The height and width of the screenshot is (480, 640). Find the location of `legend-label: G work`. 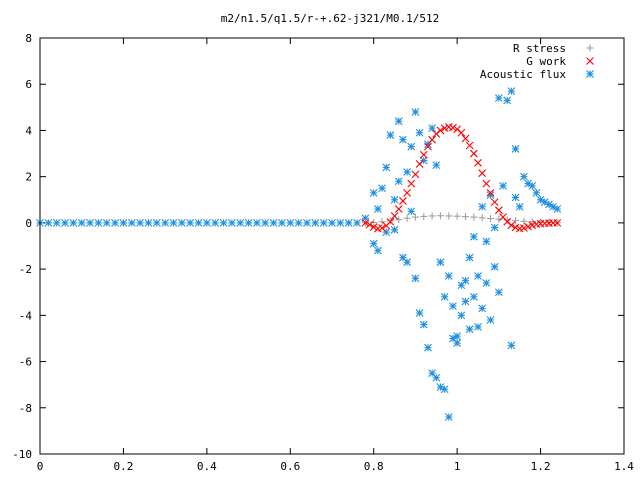

legend-label: G work is located at coordinates (546, 61).